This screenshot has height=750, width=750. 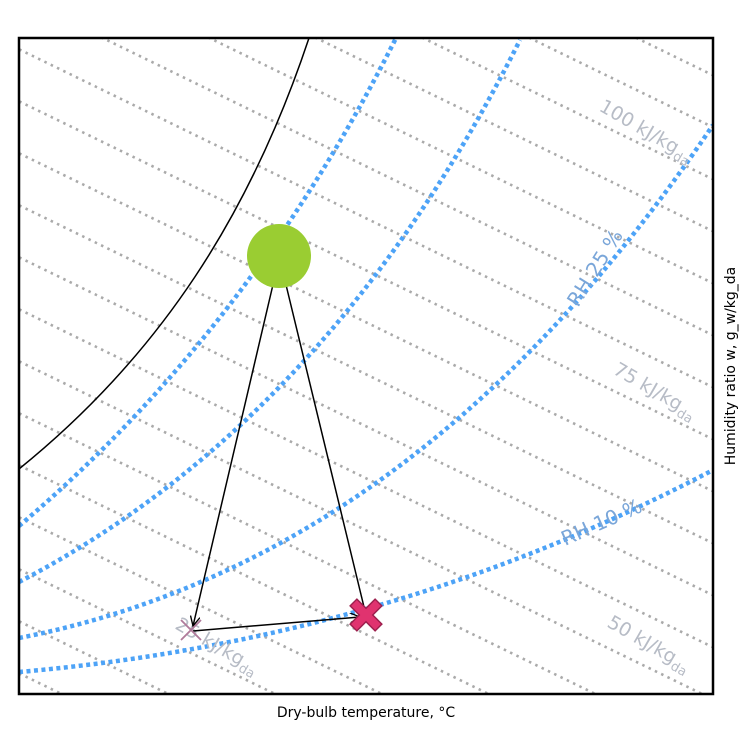 What do you see at coordinates (366, 713) in the screenshot?
I see `x-axis-label: Dry-bulb temperature, °C` at bounding box center [366, 713].